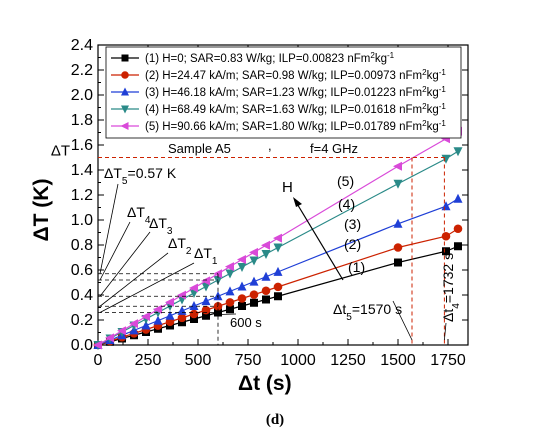  I want to click on curve-label-4: (4), so click(346, 204).